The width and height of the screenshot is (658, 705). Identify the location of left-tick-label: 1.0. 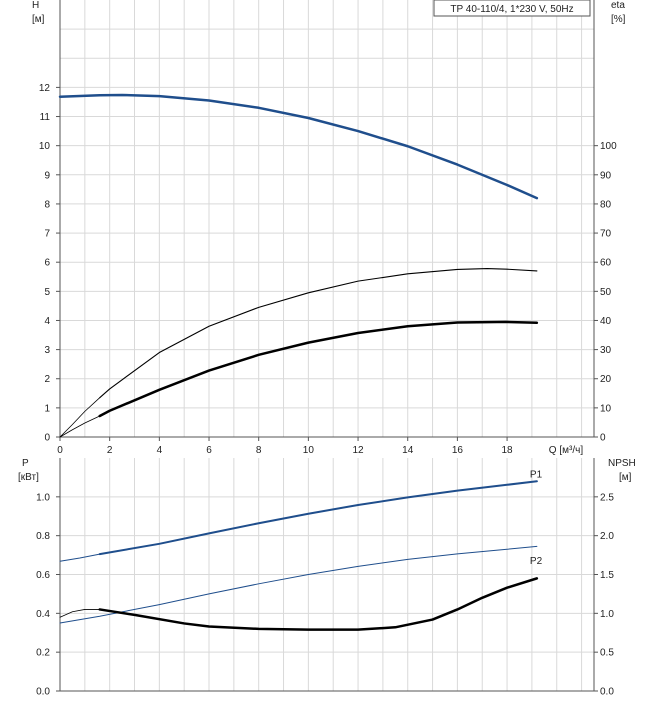
(43, 497).